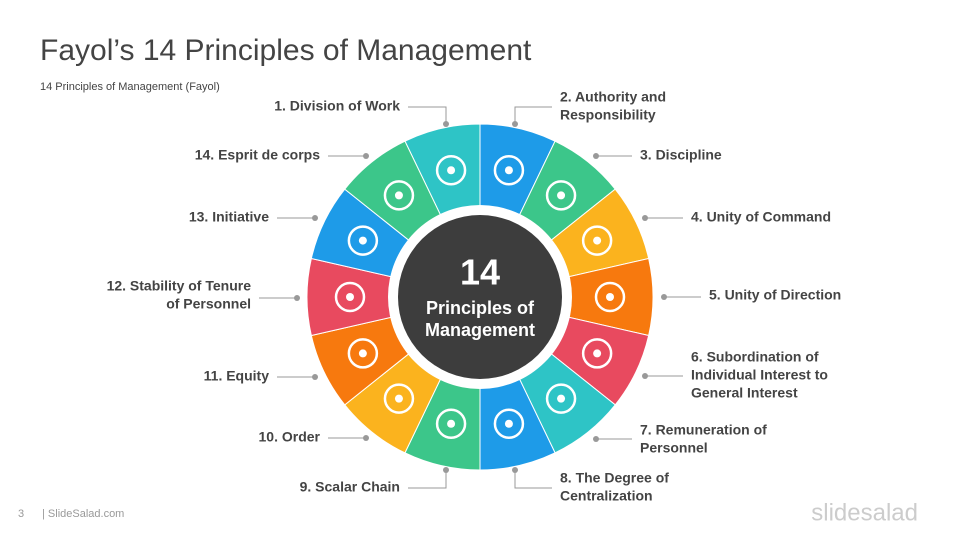 This screenshot has width=960, height=540. What do you see at coordinates (83, 514) in the screenshot?
I see `footer-site: | SlideSalad.com` at bounding box center [83, 514].